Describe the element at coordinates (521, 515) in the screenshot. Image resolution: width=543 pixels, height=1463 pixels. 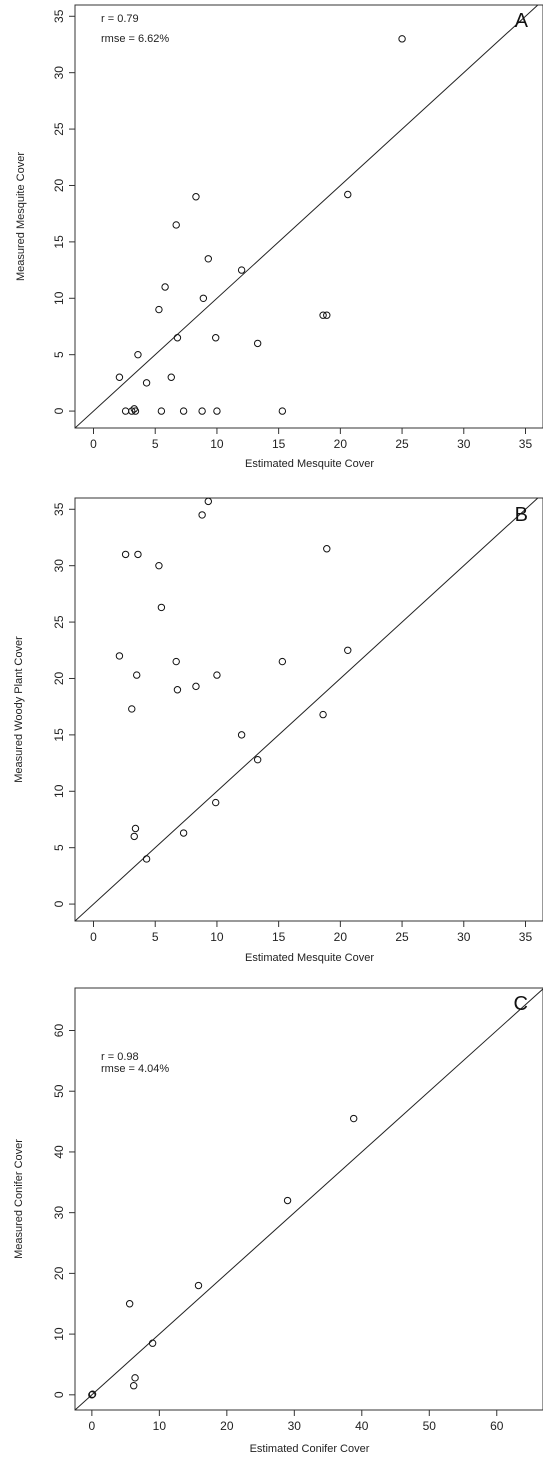
I see `panel-letter: B` at that location.